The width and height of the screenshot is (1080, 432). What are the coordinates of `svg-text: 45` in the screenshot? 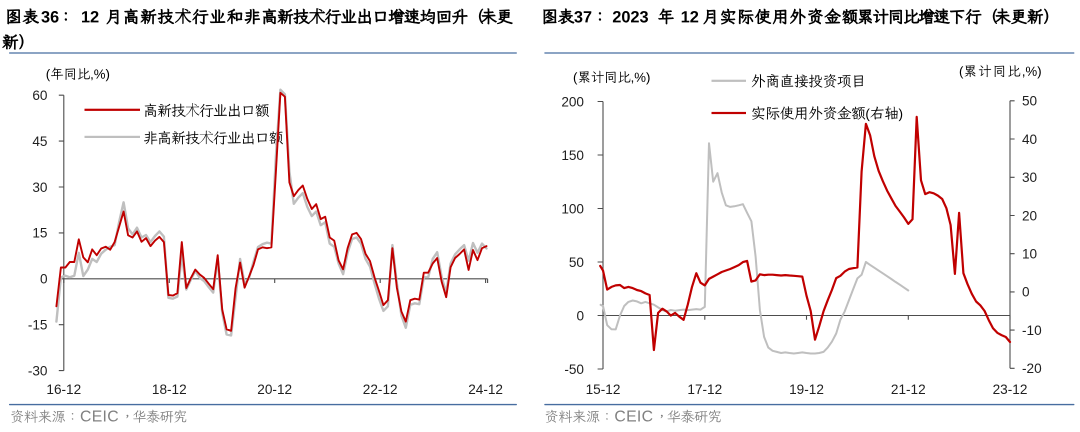 It's located at (39, 141).